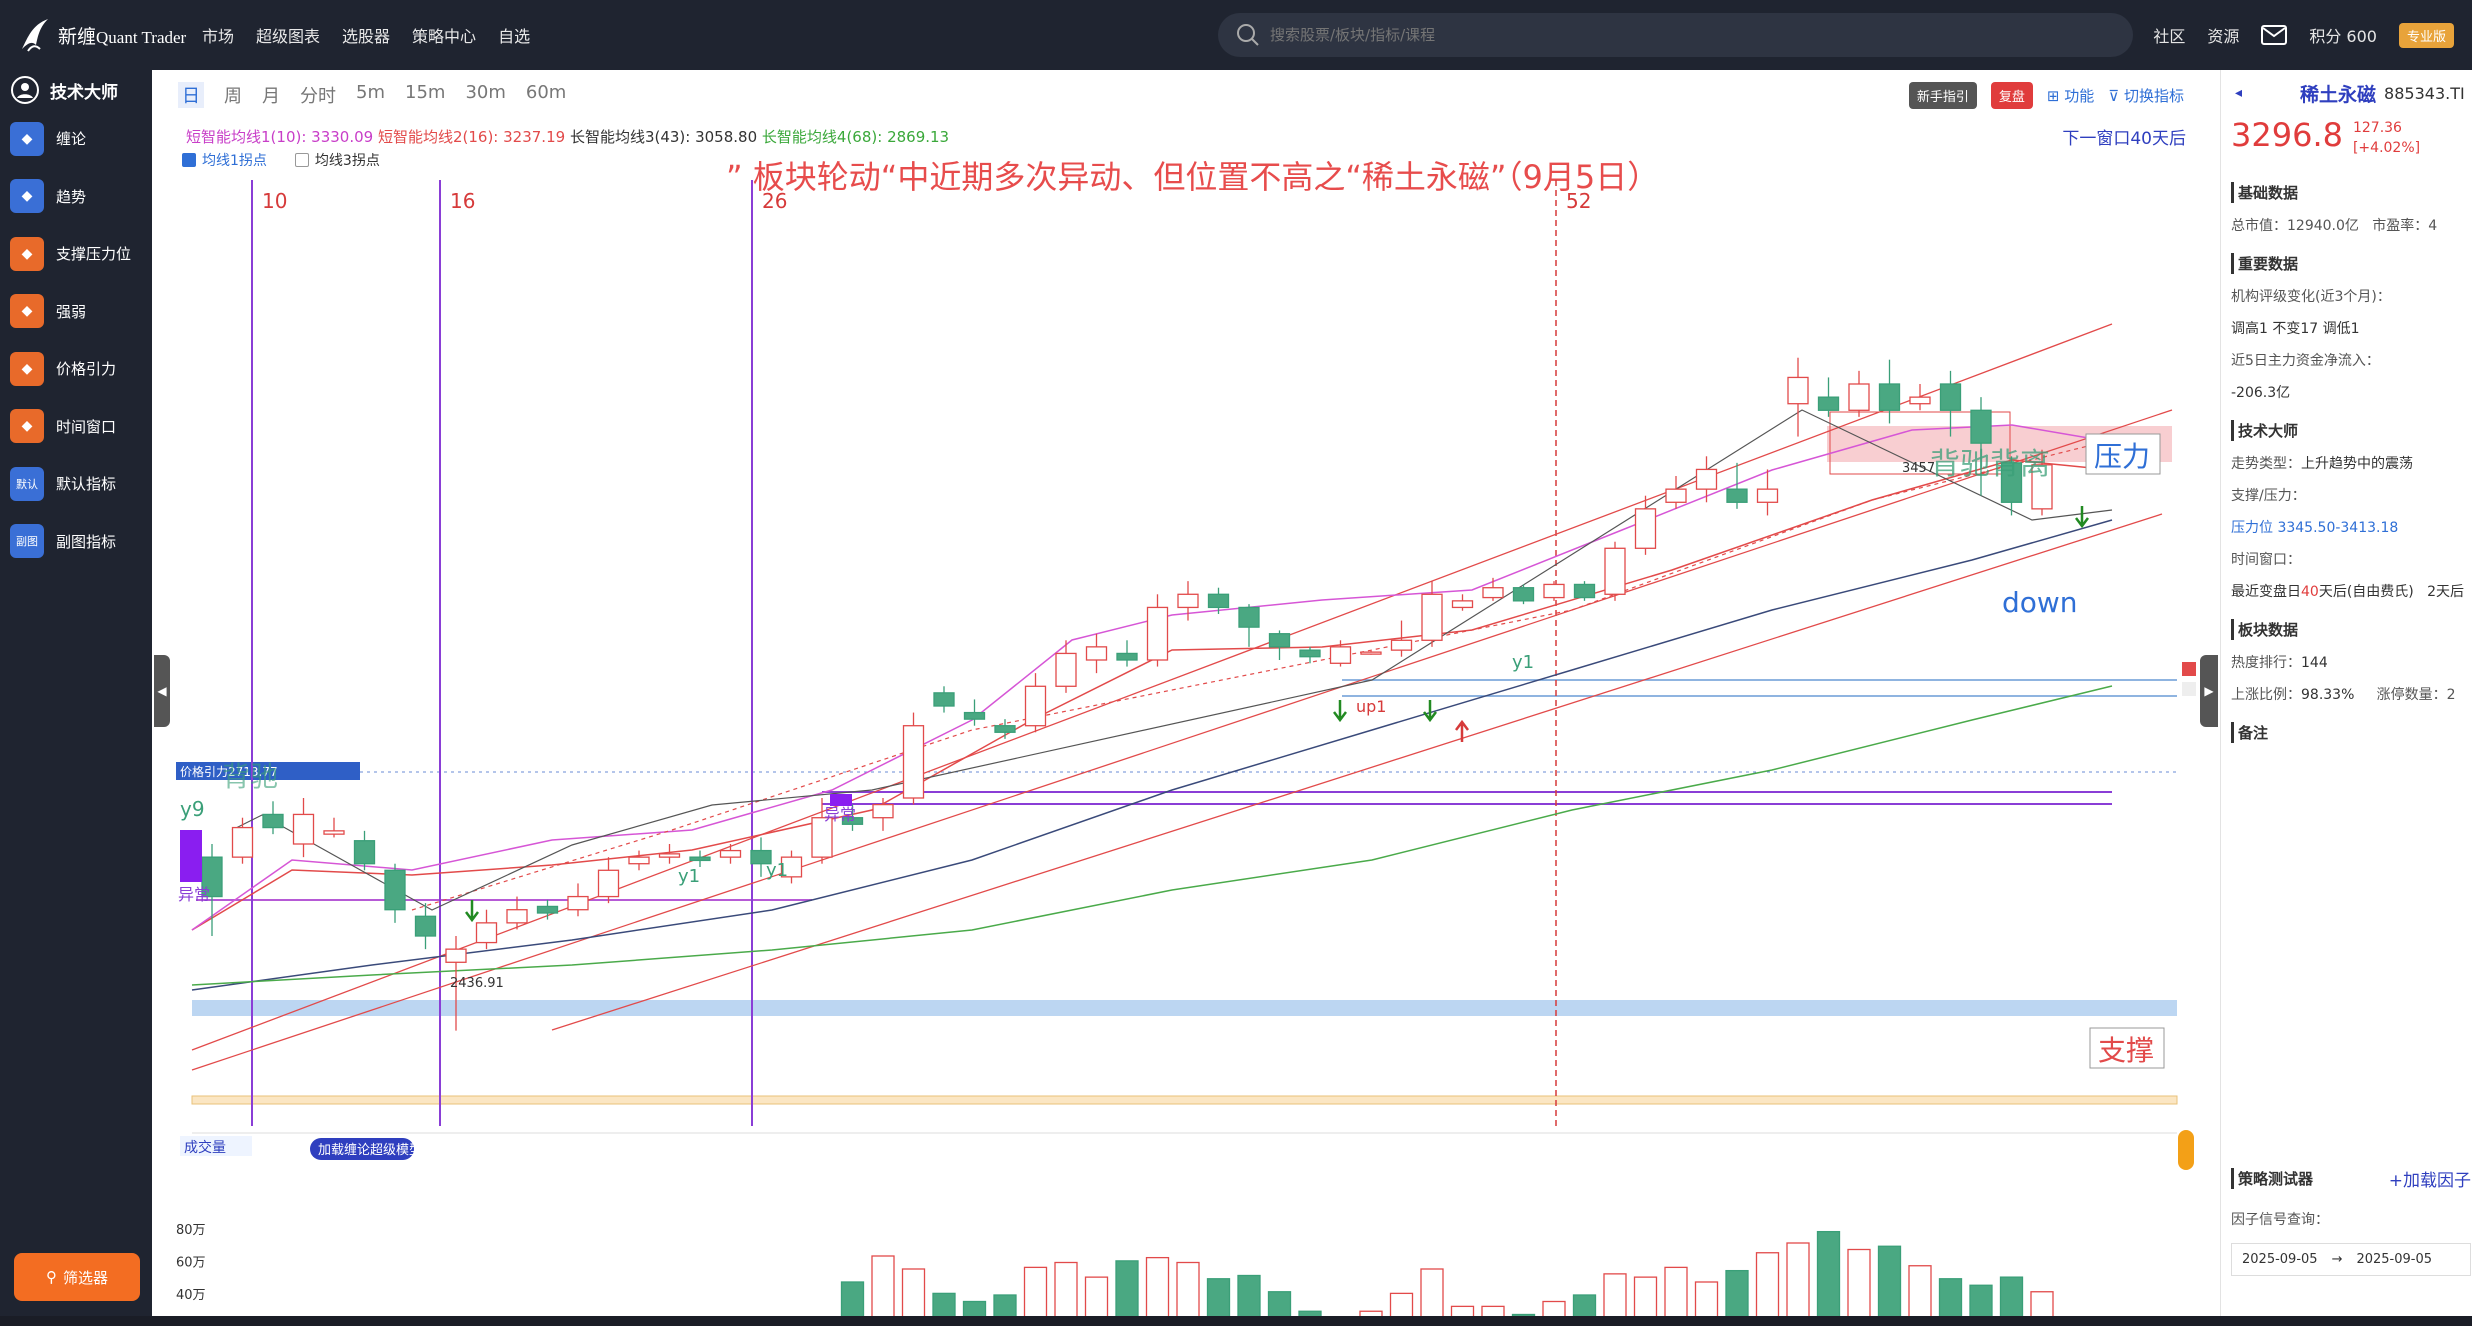 Image resolution: width=2472 pixels, height=1326 pixels. I want to click on check-ma3-turning: 均线3拐点, so click(337, 160).